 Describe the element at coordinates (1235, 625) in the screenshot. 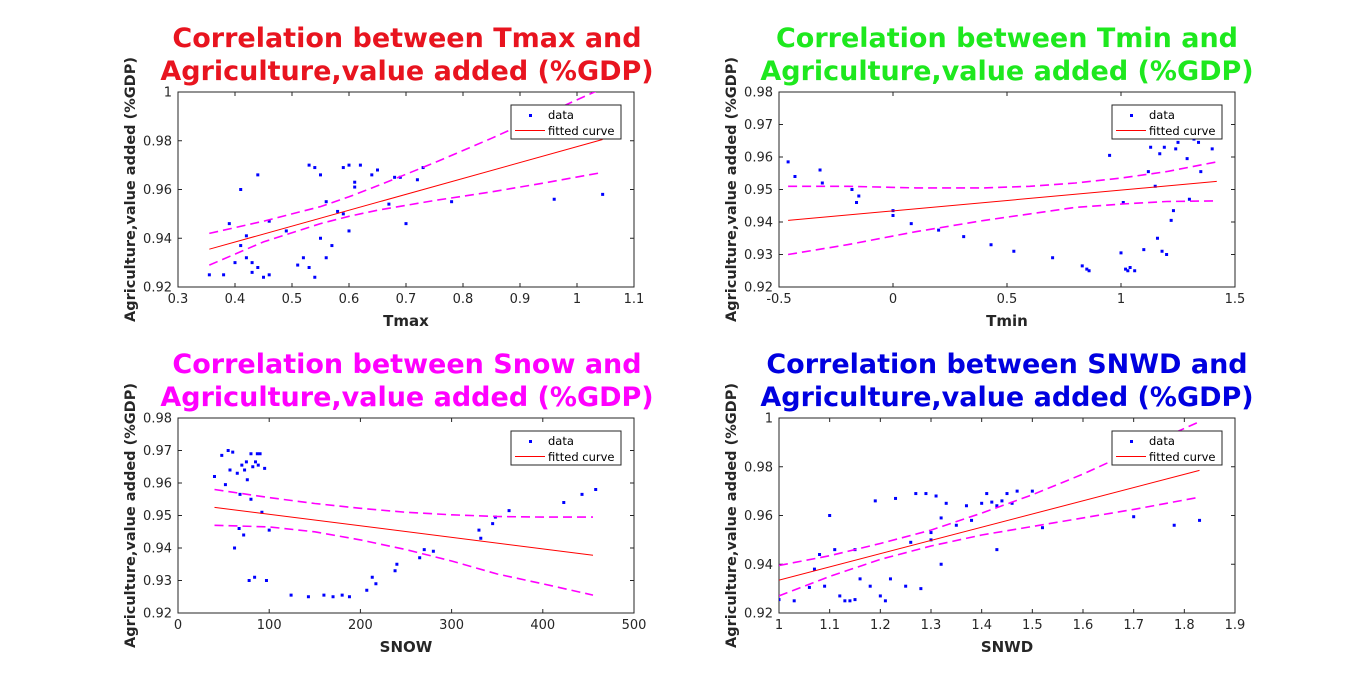

I see `x-tick-label-snwd: 1.9` at that location.